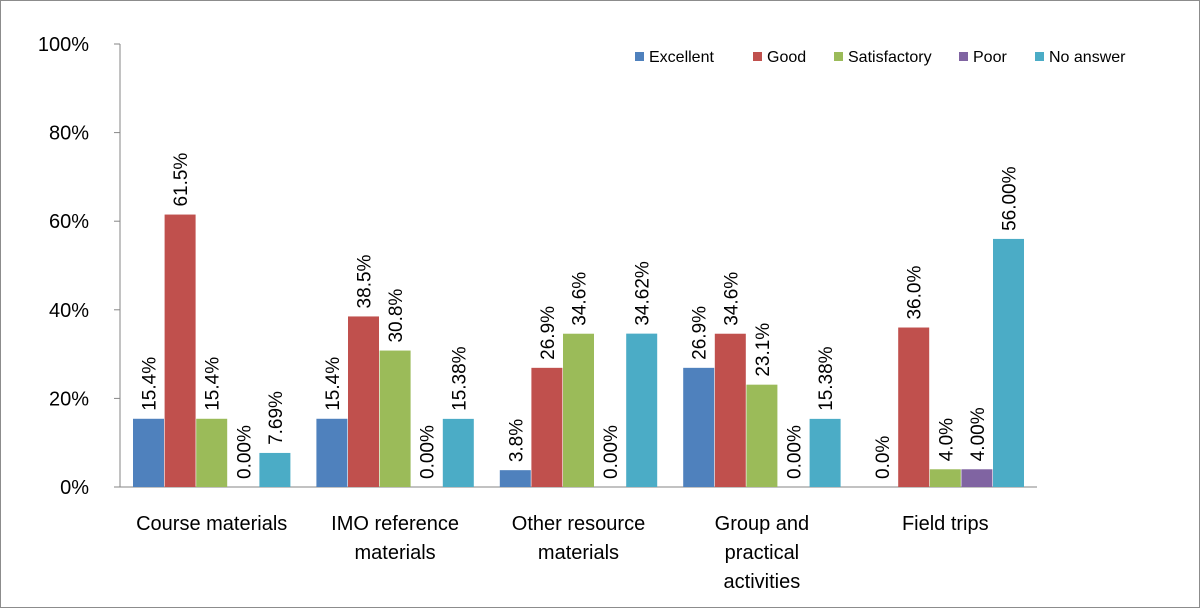  What do you see at coordinates (946, 439) in the screenshot?
I see `data-label: 4.0%` at bounding box center [946, 439].